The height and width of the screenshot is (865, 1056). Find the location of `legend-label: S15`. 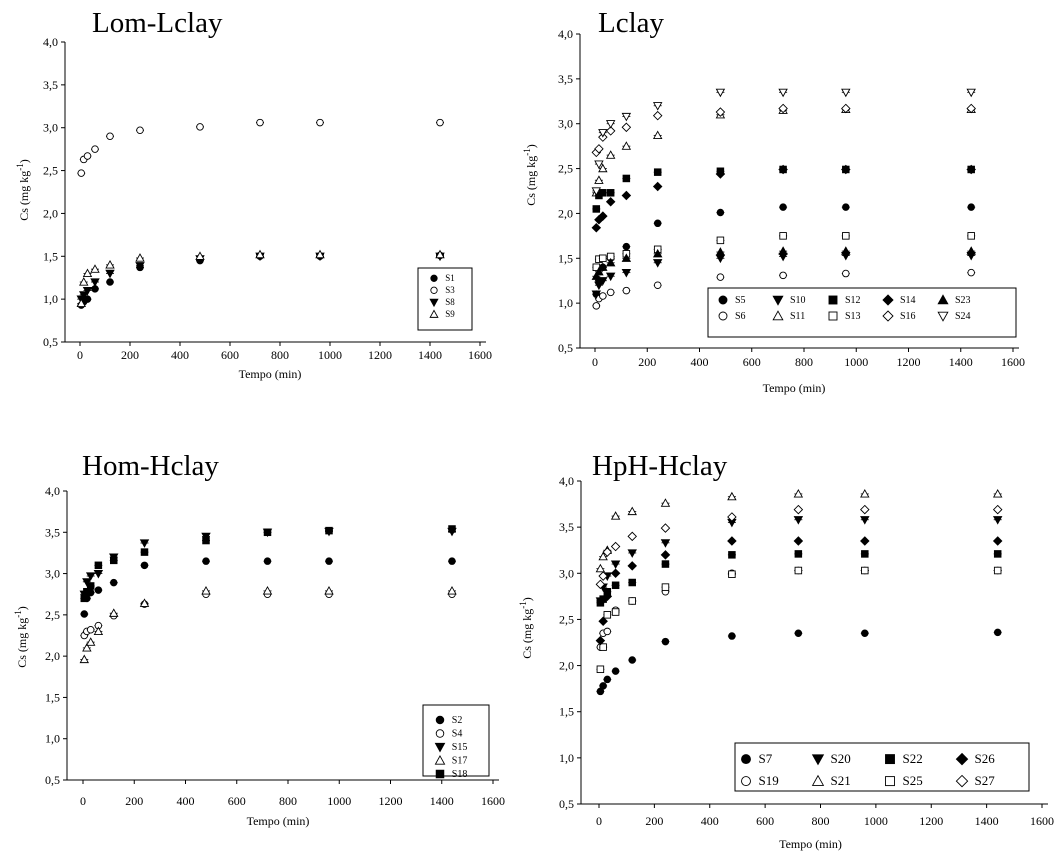

legend-label: S15 is located at coordinates (460, 747).